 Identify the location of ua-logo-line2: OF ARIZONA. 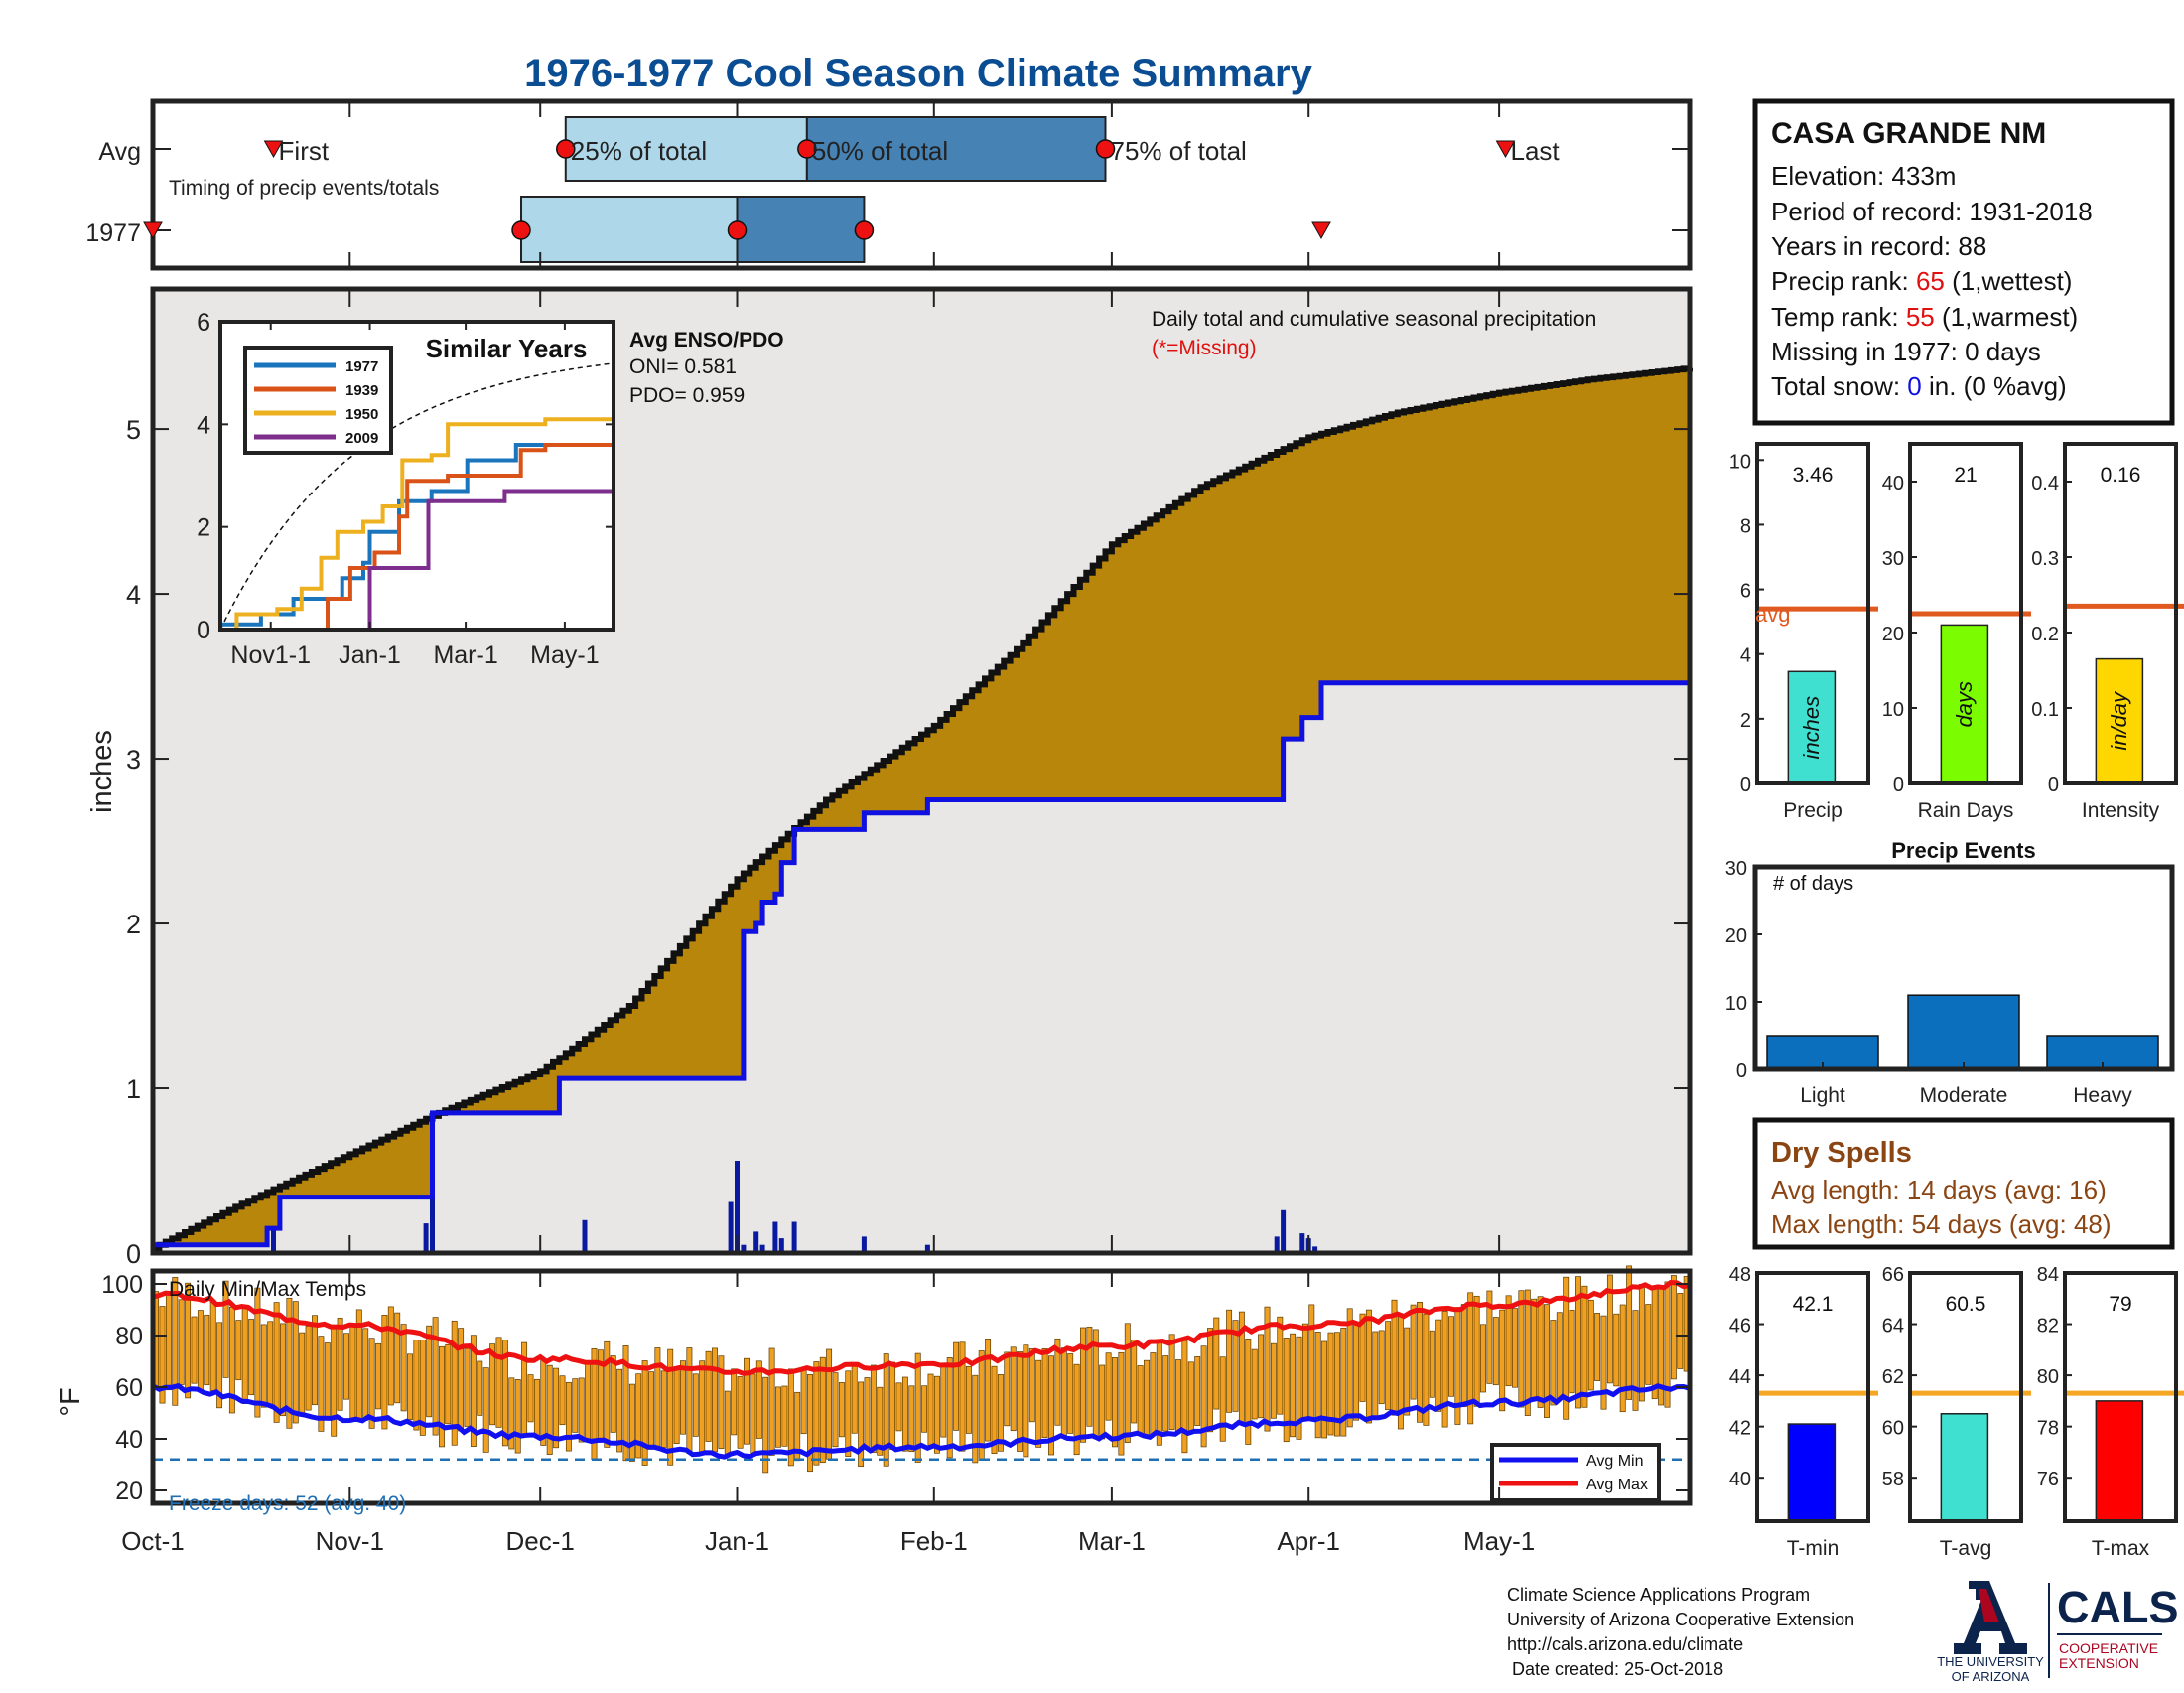
(1991, 1676).